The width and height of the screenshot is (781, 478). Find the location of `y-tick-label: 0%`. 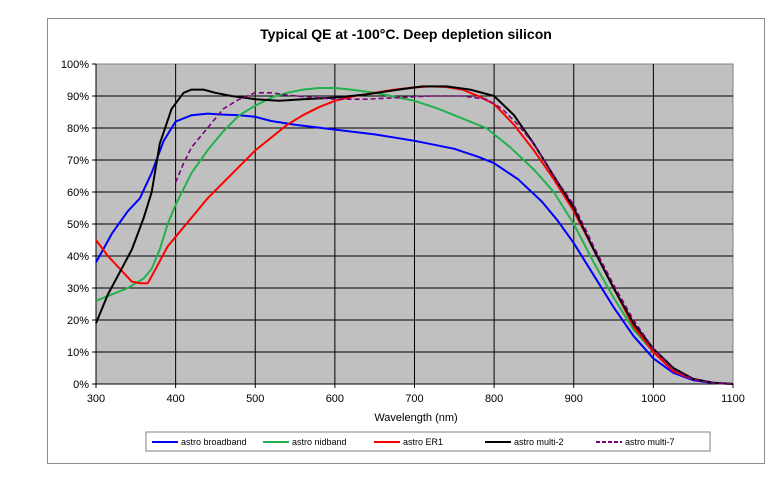

y-tick-label: 0% is located at coordinates (81, 385).